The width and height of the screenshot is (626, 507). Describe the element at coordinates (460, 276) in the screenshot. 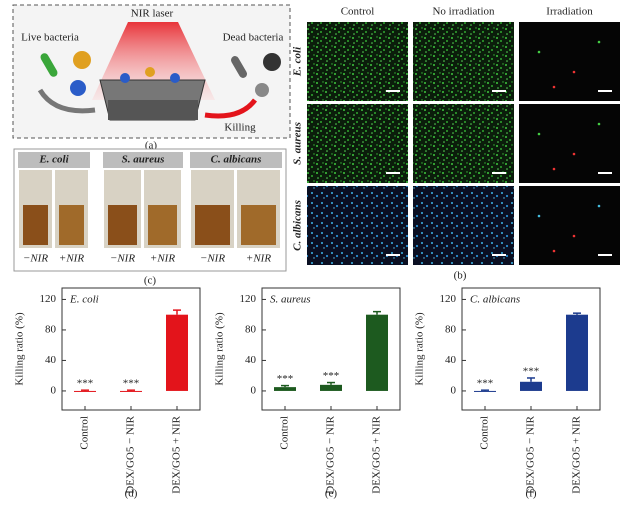

I see `panel-label: (b)` at that location.